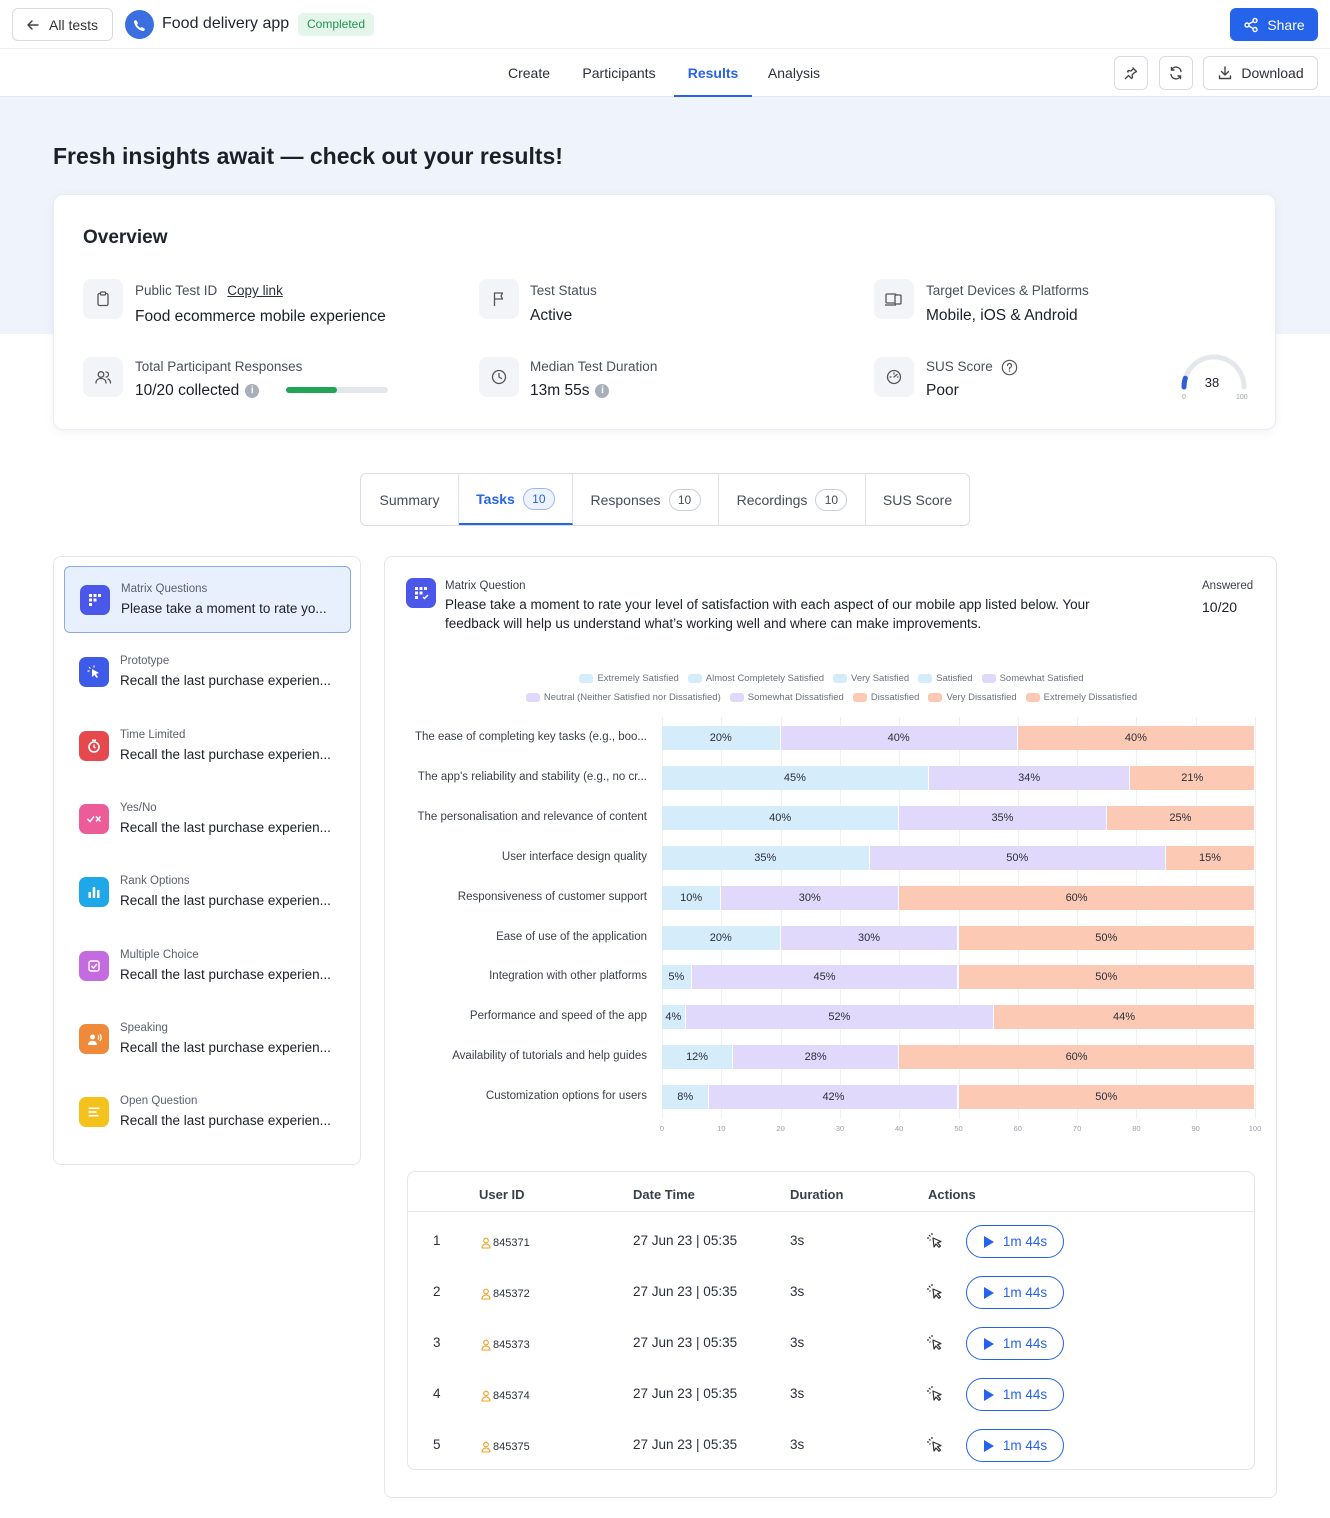  What do you see at coordinates (529, 73) in the screenshot?
I see `tab-create: Create` at bounding box center [529, 73].